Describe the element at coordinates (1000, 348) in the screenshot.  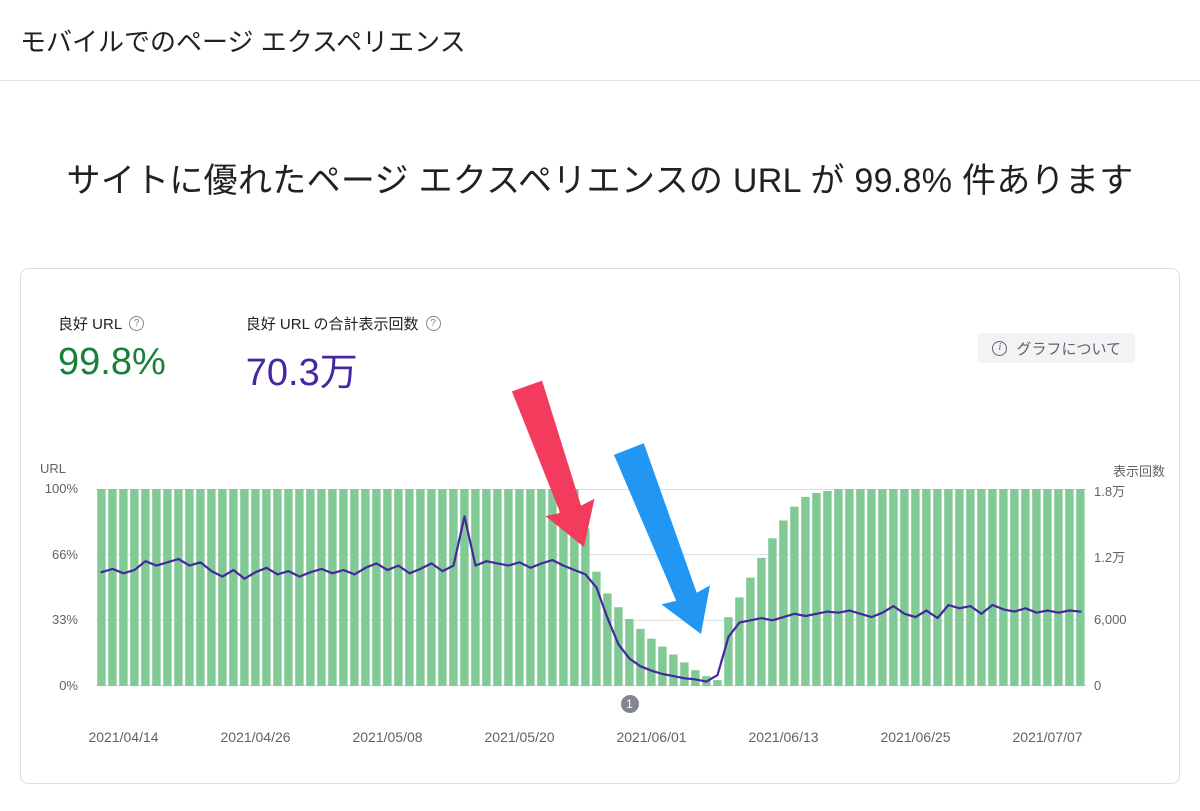
I see `info-icon: i` at that location.